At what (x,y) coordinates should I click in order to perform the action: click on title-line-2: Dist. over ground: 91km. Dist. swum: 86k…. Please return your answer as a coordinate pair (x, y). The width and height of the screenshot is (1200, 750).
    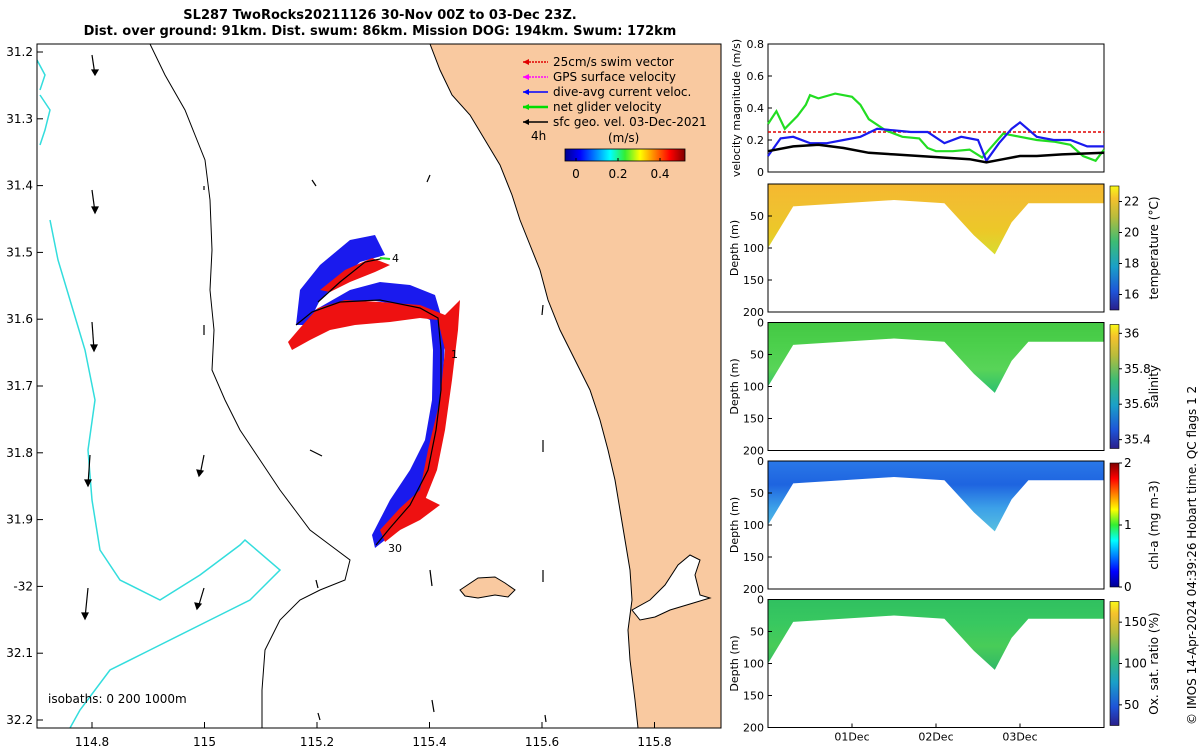
    Looking at the image, I should click on (380, 31).